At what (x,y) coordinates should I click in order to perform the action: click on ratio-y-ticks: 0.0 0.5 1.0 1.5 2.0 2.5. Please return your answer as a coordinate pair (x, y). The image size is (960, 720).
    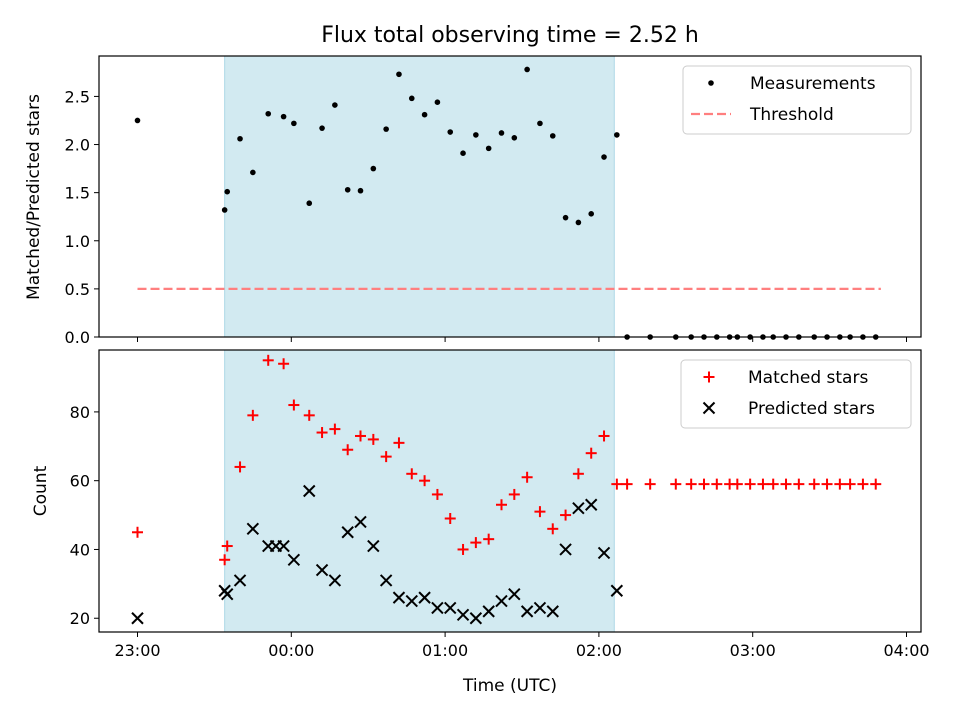
    Looking at the image, I should click on (82, 217).